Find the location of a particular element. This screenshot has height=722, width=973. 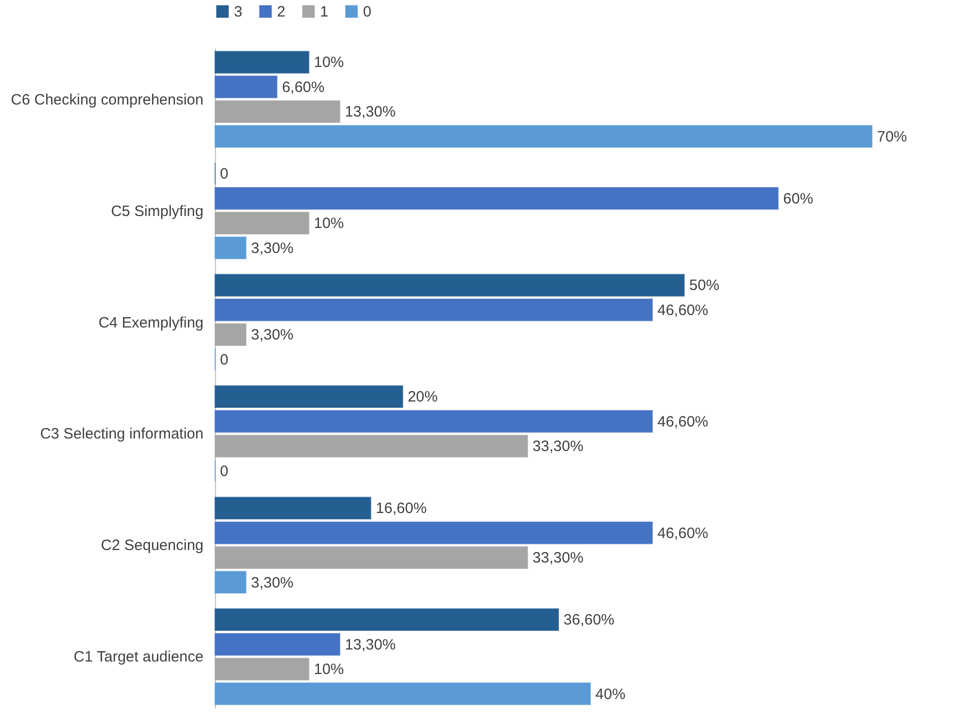

legend-label: 0 is located at coordinates (367, 12).